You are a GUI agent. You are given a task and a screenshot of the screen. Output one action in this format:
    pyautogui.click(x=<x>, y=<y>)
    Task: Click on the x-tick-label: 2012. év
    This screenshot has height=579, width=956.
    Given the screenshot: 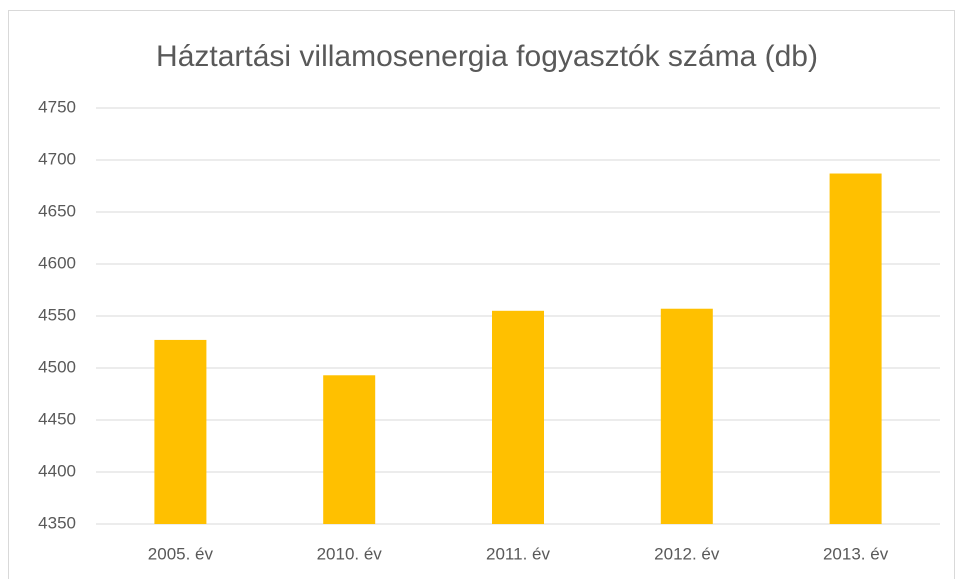 What is the action you would take?
    pyautogui.click(x=687, y=553)
    